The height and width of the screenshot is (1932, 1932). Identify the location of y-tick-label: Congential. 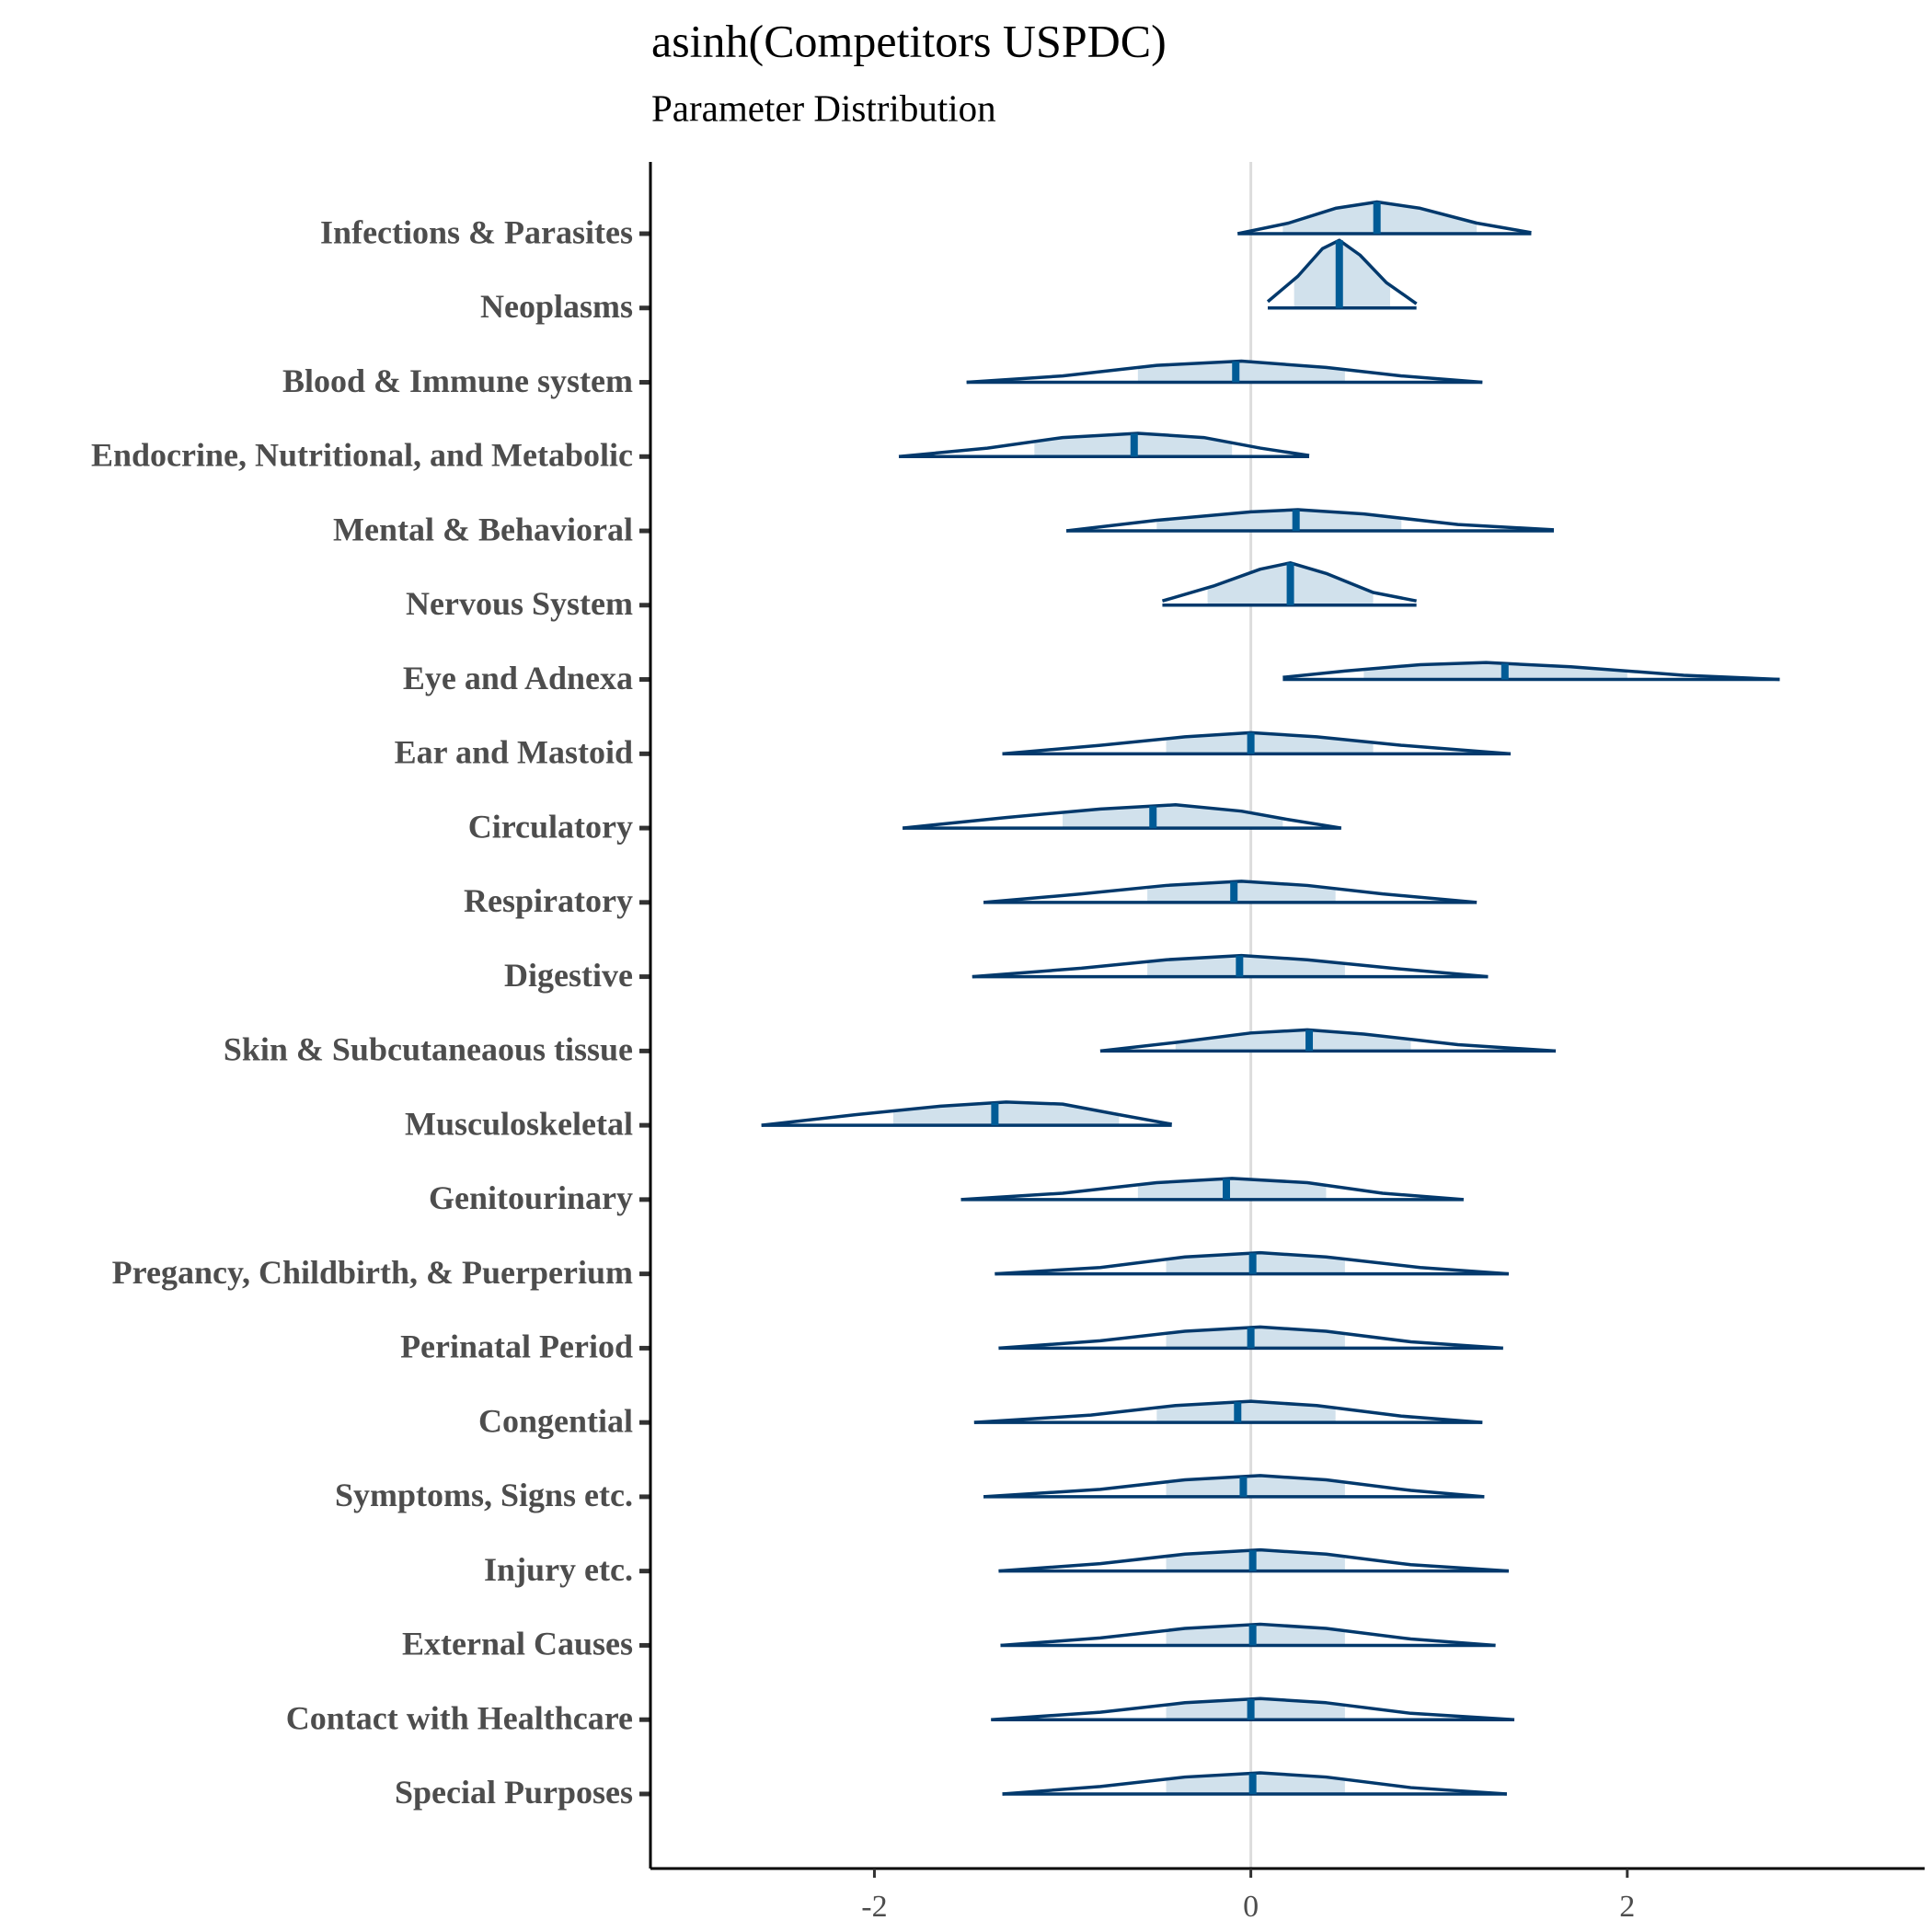
(555, 1420).